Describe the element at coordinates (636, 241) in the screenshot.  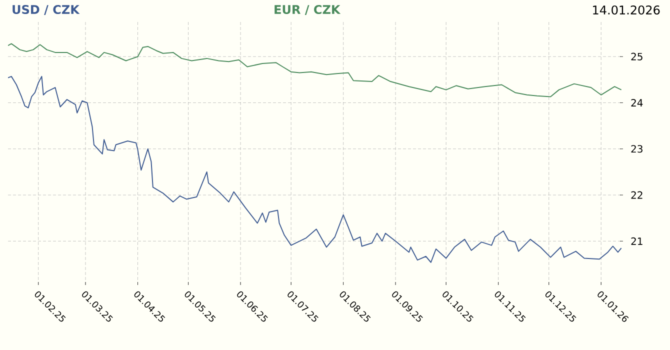
I see `y-tick-label: 21` at that location.